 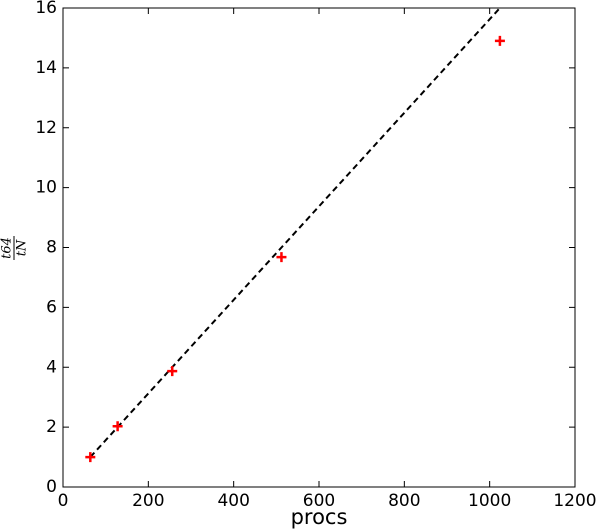 What do you see at coordinates (404, 501) in the screenshot?
I see `x-tick-label: 800` at bounding box center [404, 501].